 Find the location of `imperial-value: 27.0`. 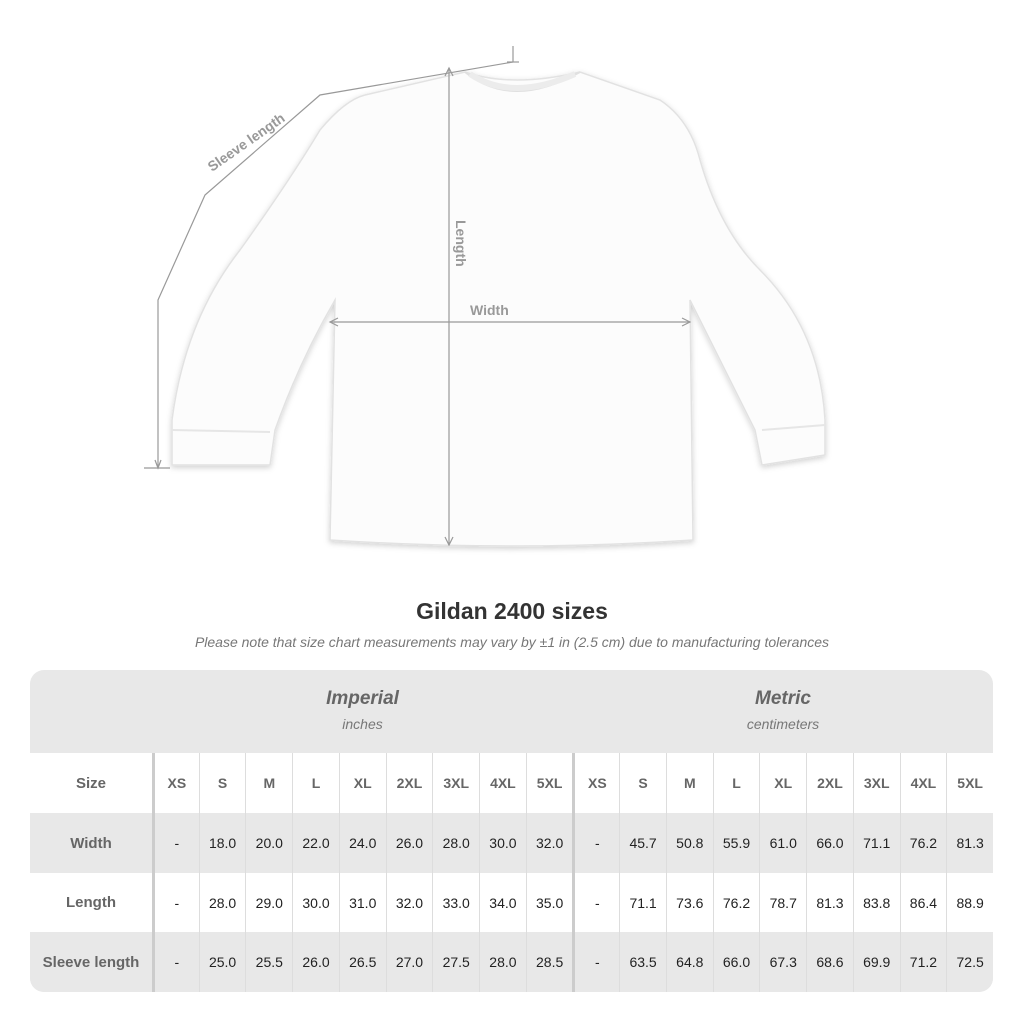

imperial-value: 27.0 is located at coordinates (409, 962).